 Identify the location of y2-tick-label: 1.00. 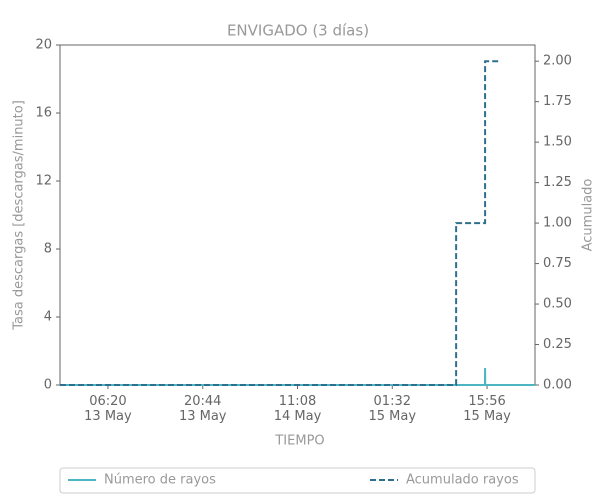
(557, 223).